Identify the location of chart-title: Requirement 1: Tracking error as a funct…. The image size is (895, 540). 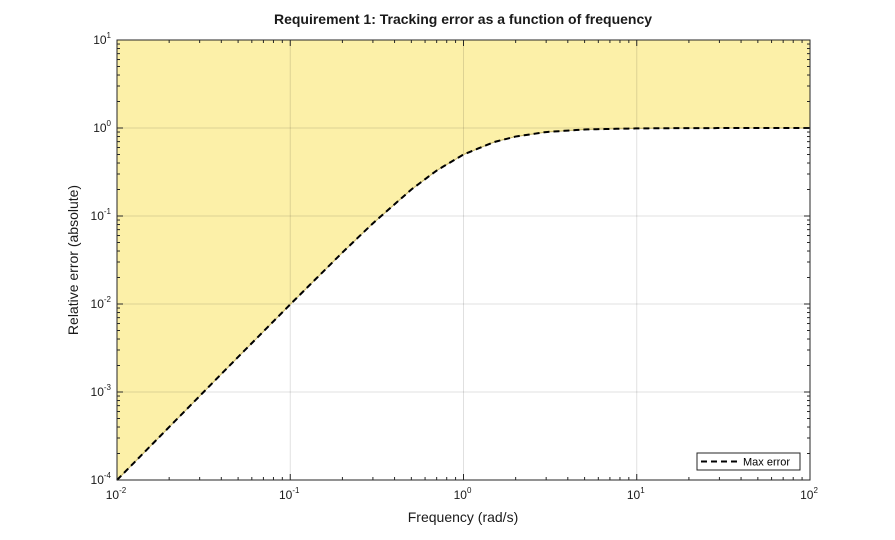
(463, 19).